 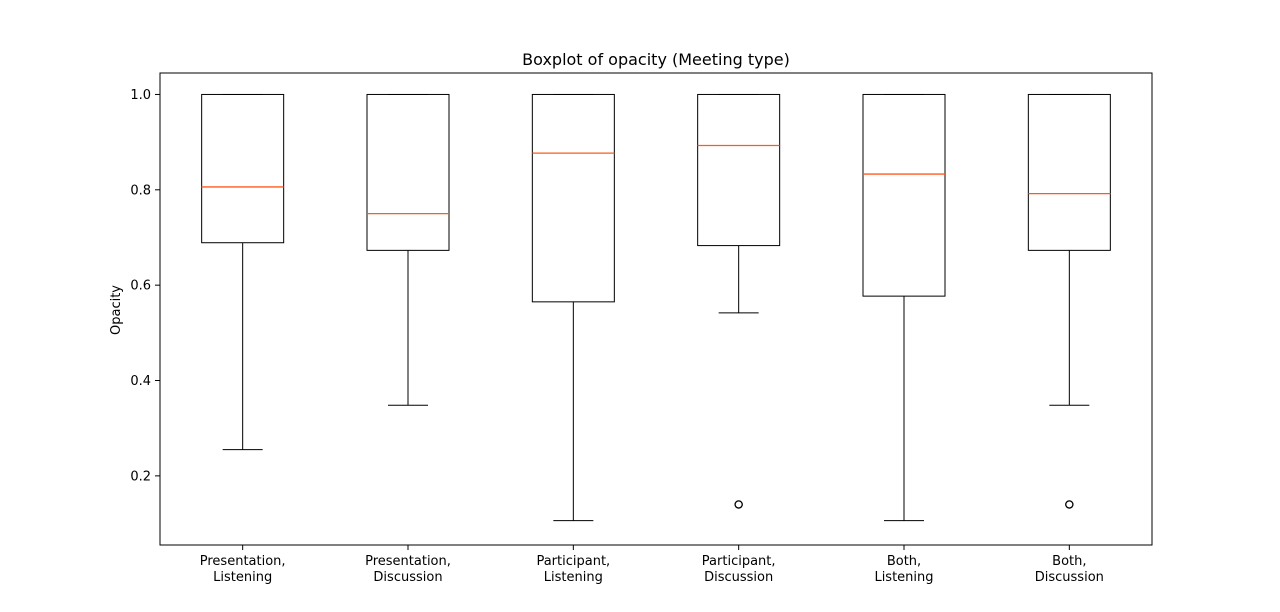 What do you see at coordinates (140, 381) in the screenshot?
I see `y-tick-label: 0.4` at bounding box center [140, 381].